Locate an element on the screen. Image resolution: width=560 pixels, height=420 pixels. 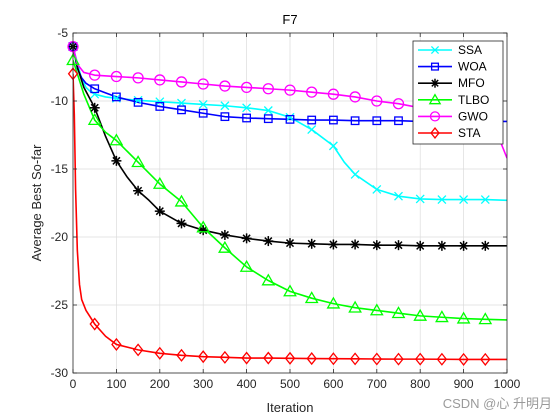
x-tick-label: 500 is located at coordinates (290, 384).